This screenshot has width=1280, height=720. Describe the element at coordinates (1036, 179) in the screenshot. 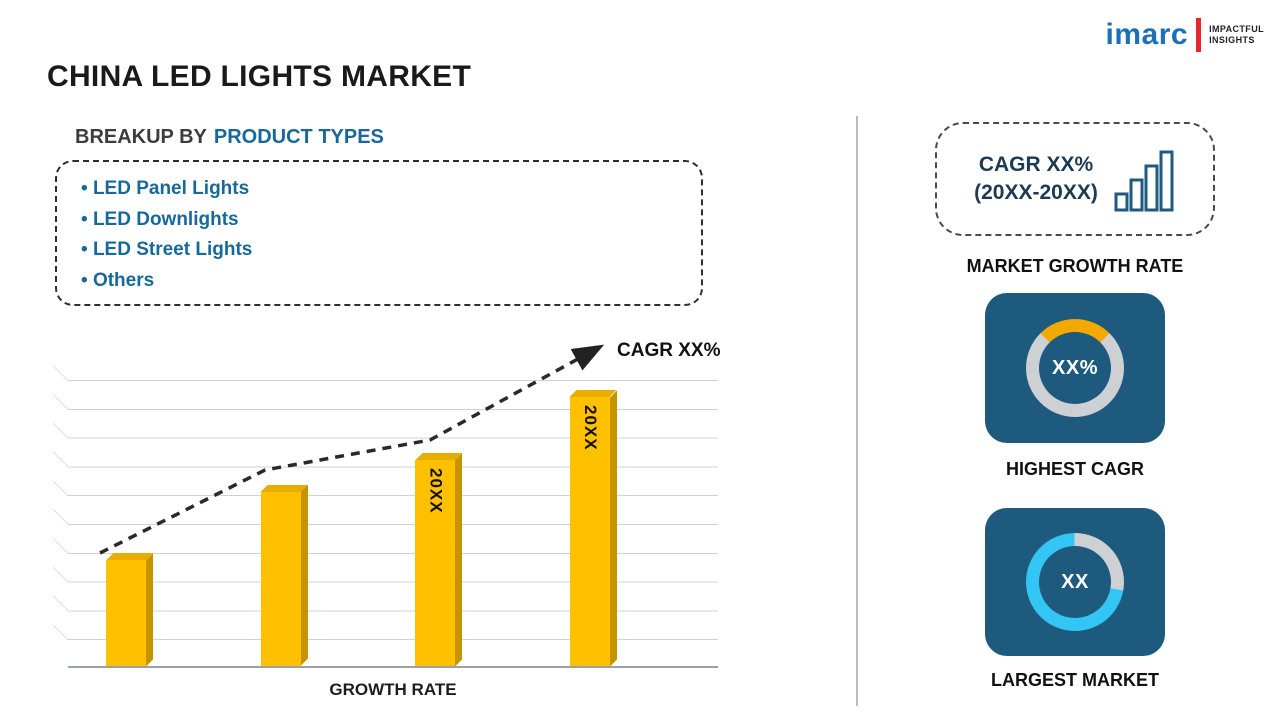

I see `growth-box-text: CAGR XX% (20XX-20XX)` at that location.